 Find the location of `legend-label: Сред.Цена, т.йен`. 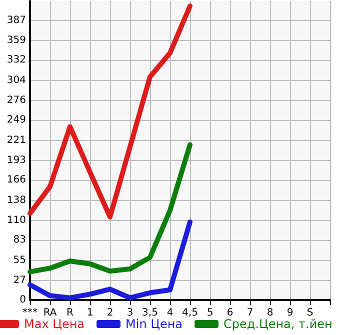

legend-label: Сред.Цена, т.йен is located at coordinates (278, 324).